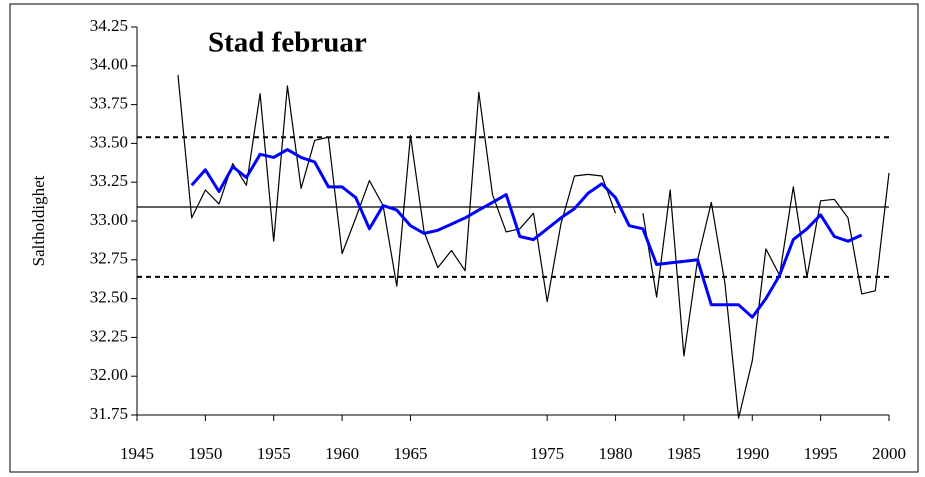  What do you see at coordinates (109, 25) in the screenshot?
I see `y-tick-label: 34.25` at bounding box center [109, 25].